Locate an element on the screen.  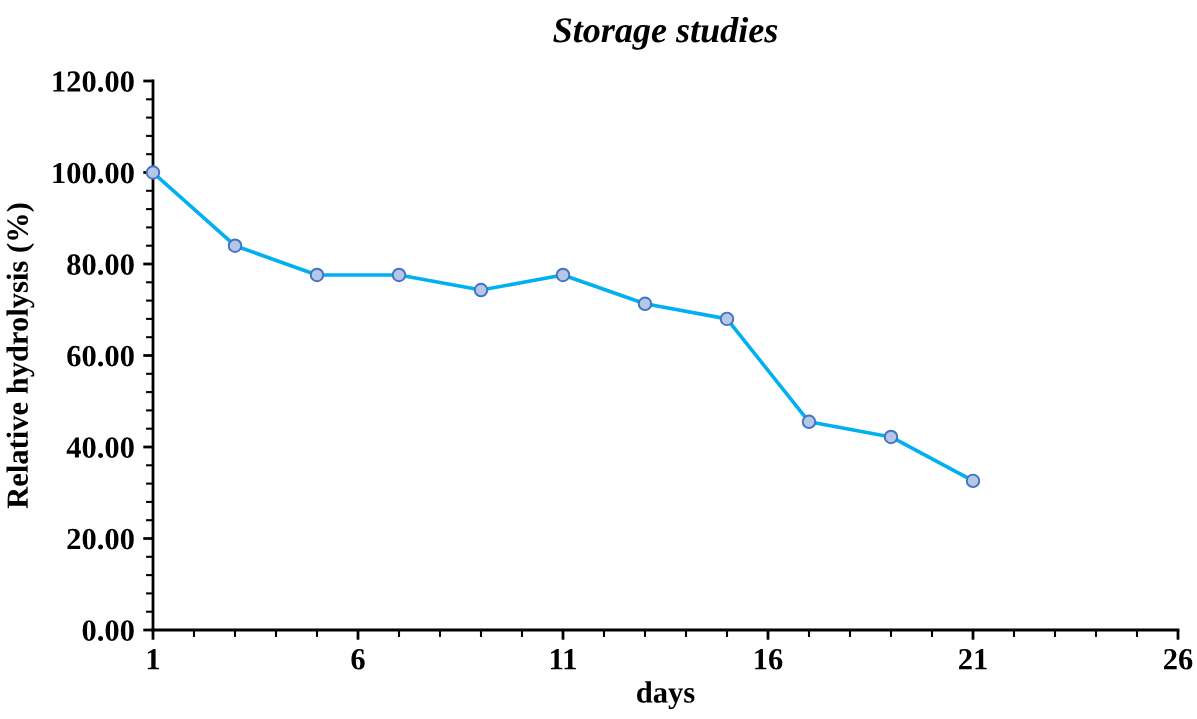
x-tick-label: 26 is located at coordinates (1178, 659).